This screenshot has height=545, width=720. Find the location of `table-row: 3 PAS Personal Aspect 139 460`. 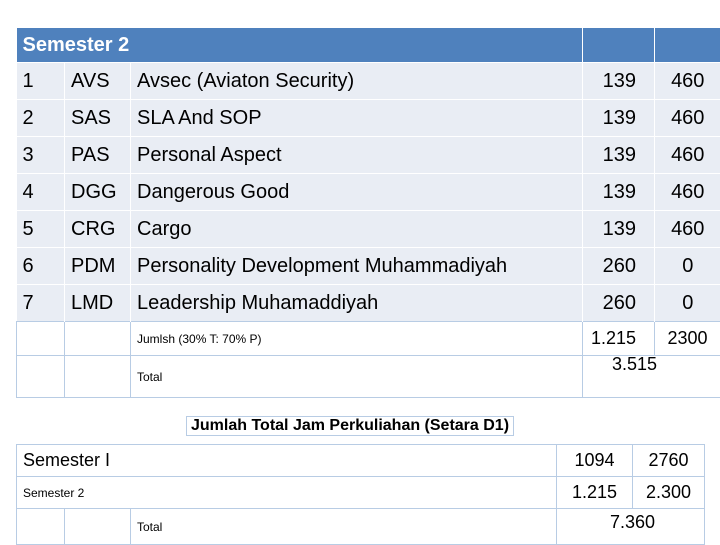

table-row: 3 PAS Personal Aspect 139 460 is located at coordinates (368, 155).